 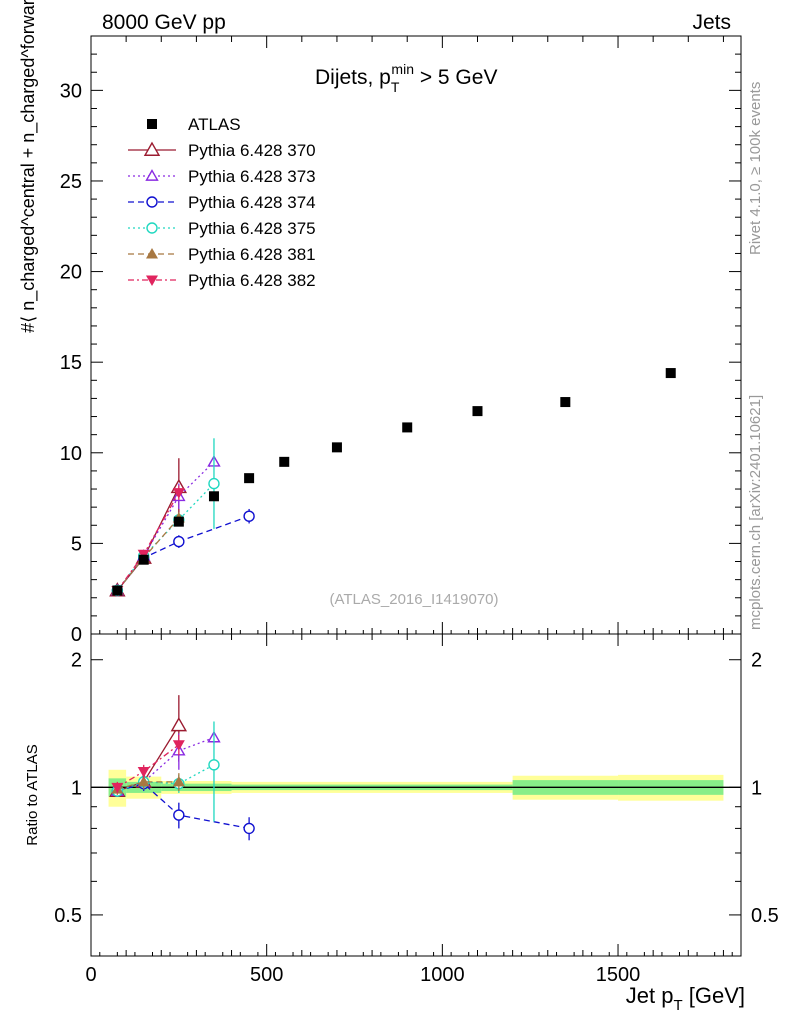 What do you see at coordinates (755, 512) in the screenshot?
I see `mcplots-label: mcplots.cern.ch [arXiv:2401.10621]` at bounding box center [755, 512].